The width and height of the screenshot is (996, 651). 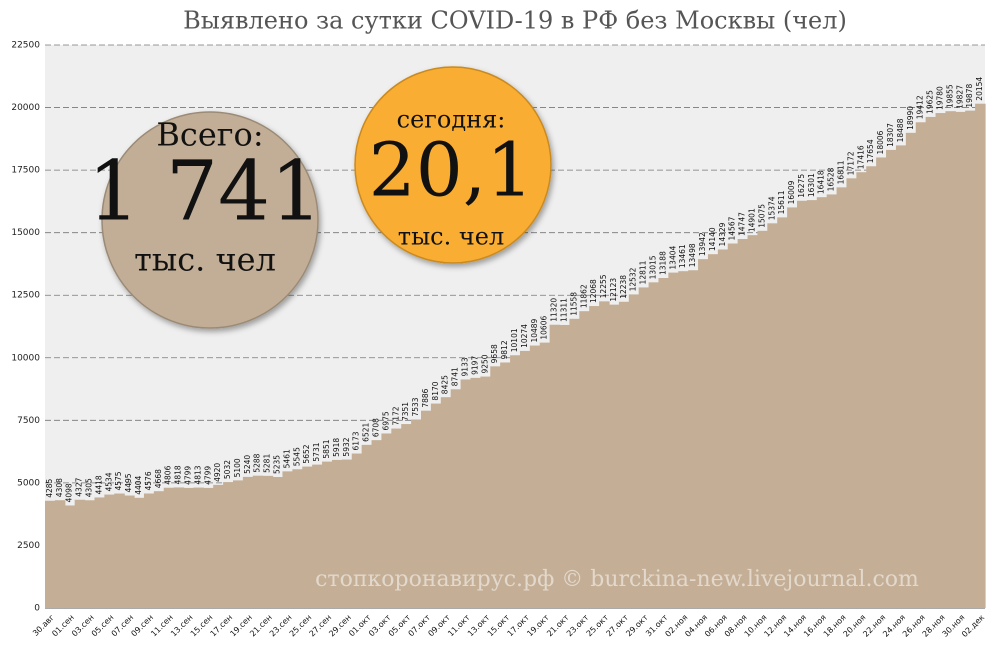 What do you see at coordinates (385, 420) in the screenshot?
I see `data-label: 6975` at bounding box center [385, 420].